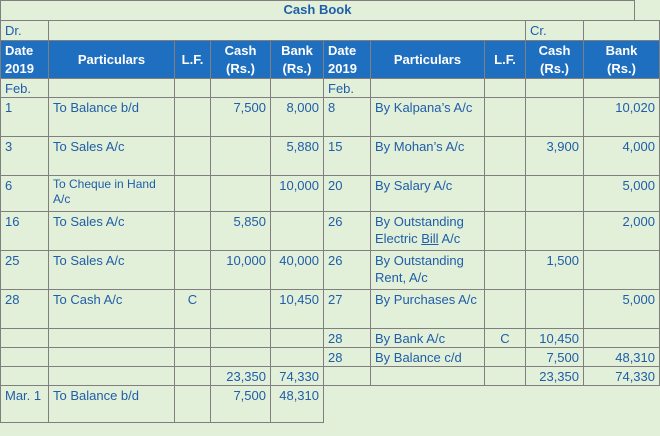 This screenshot has height=436, width=660. I want to click on month-row: Feb. Feb., so click(330, 88).